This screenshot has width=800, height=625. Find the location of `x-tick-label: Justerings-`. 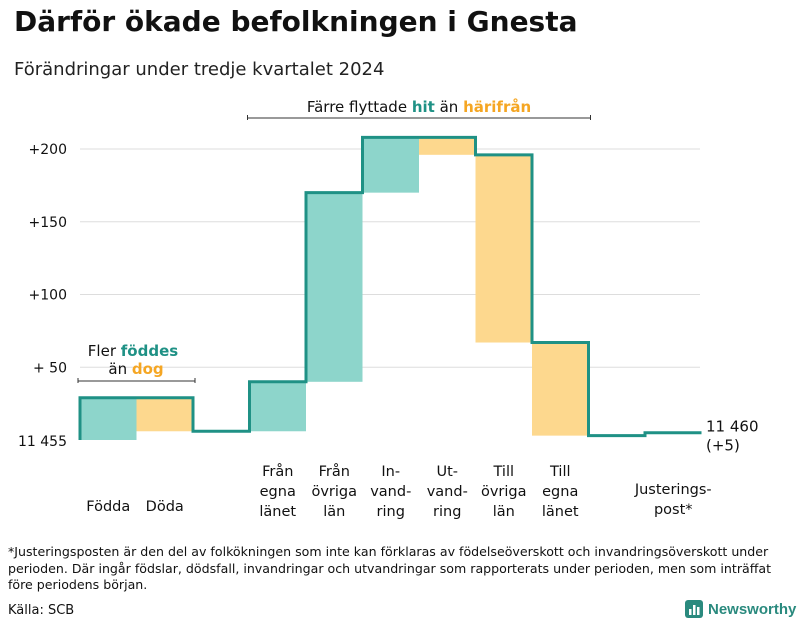

x-tick-label: Justerings- is located at coordinates (673, 490).